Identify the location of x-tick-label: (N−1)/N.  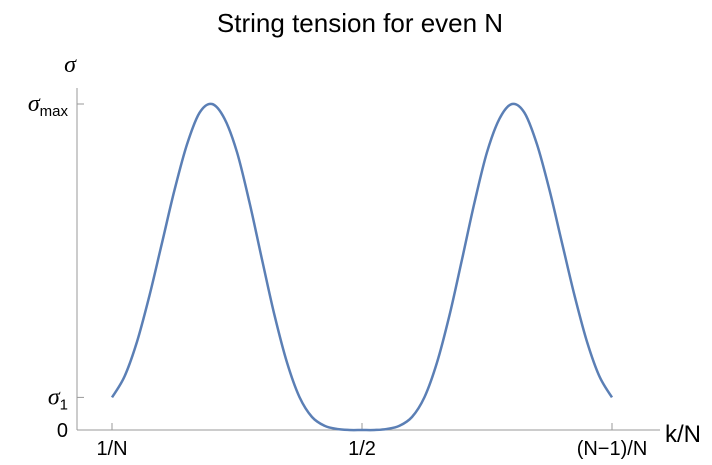
(612, 449).